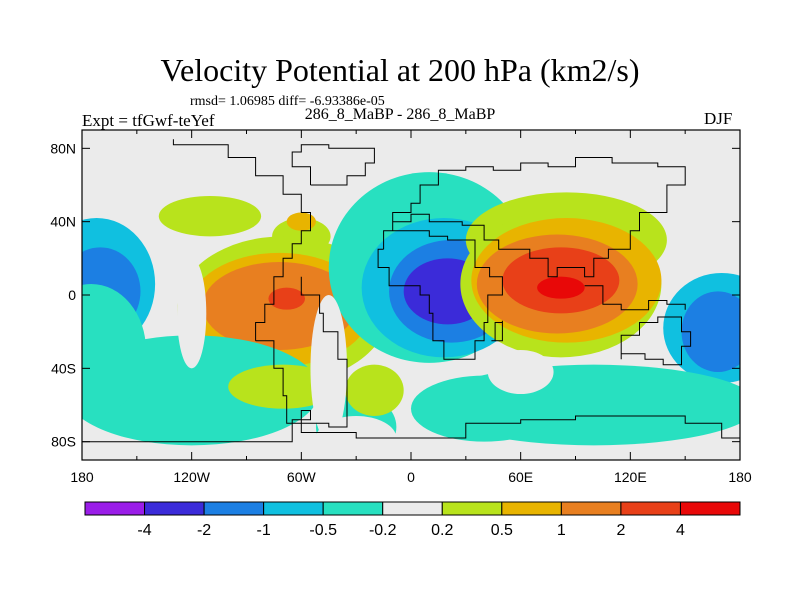  I want to click on x-tick-label: 120E, so click(630, 477).